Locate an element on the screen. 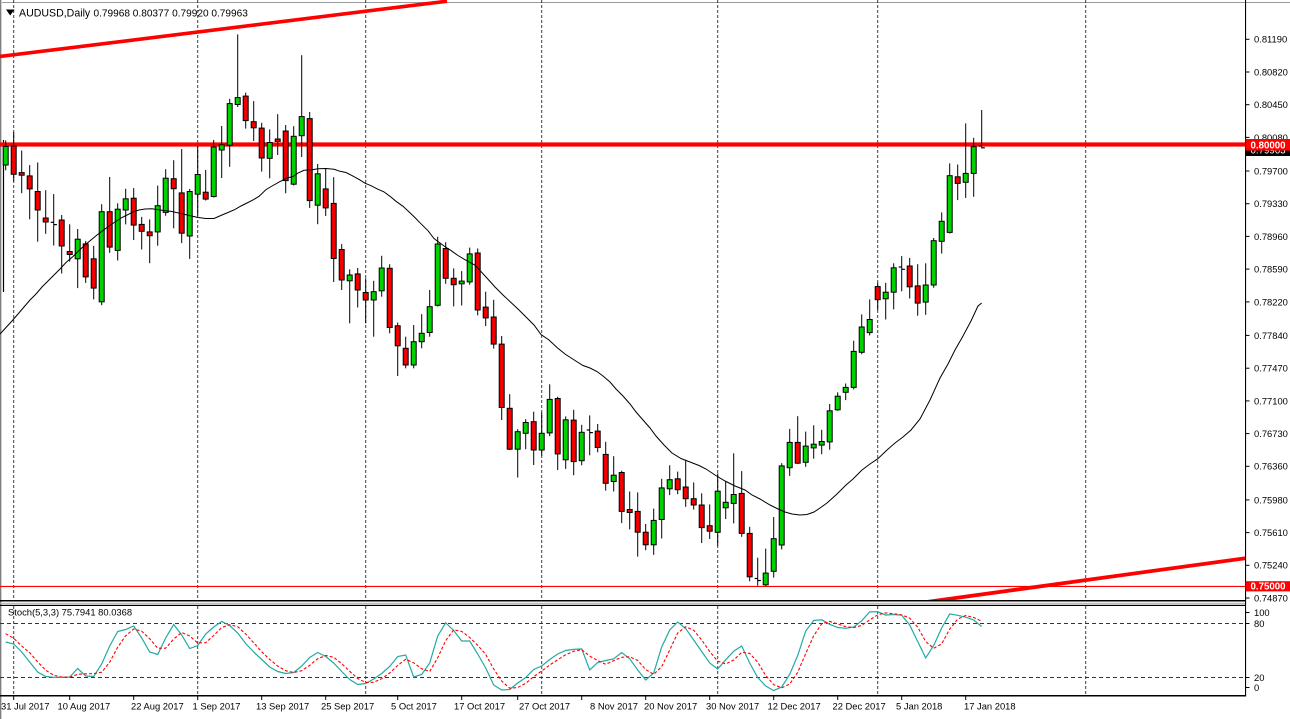  svg-text: 20 is located at coordinates (1259, 677).